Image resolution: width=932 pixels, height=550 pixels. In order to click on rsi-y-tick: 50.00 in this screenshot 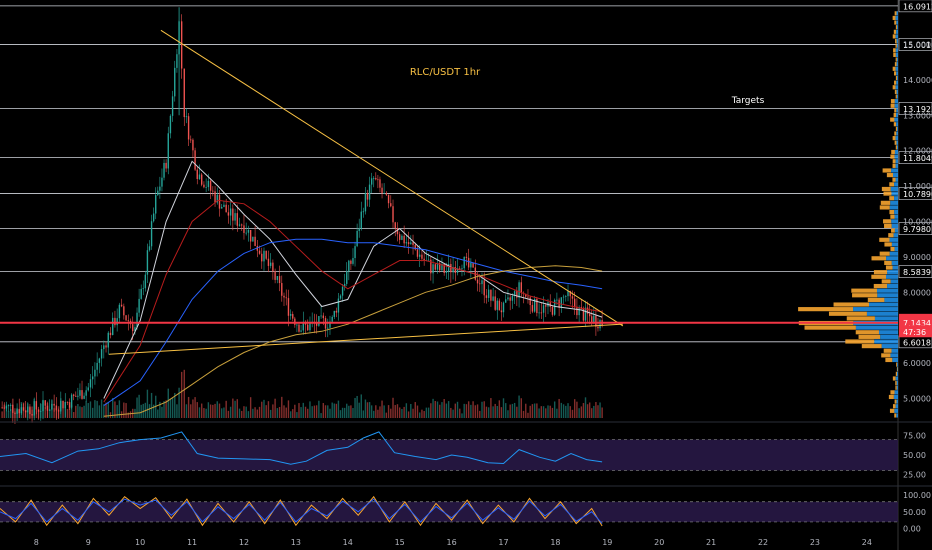, I will do `click(914, 455)`.